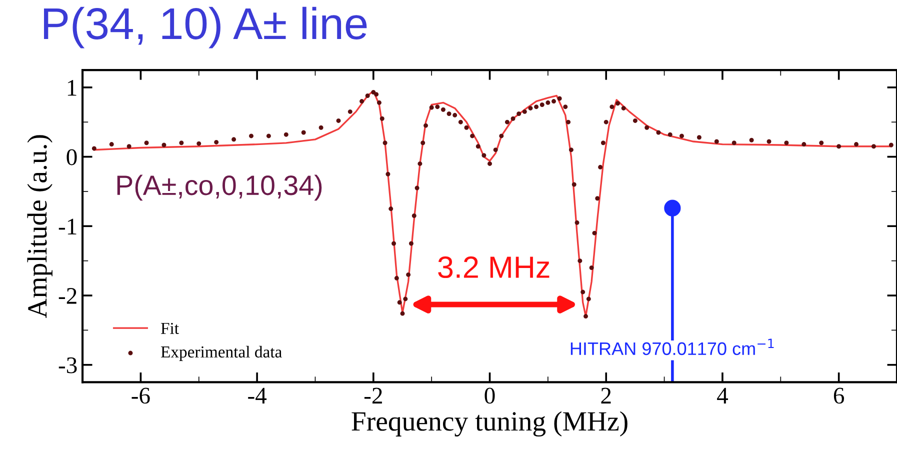 This screenshot has height=455, width=897. What do you see at coordinates (839, 396) in the screenshot?
I see `x-tick-label: 6` at bounding box center [839, 396].